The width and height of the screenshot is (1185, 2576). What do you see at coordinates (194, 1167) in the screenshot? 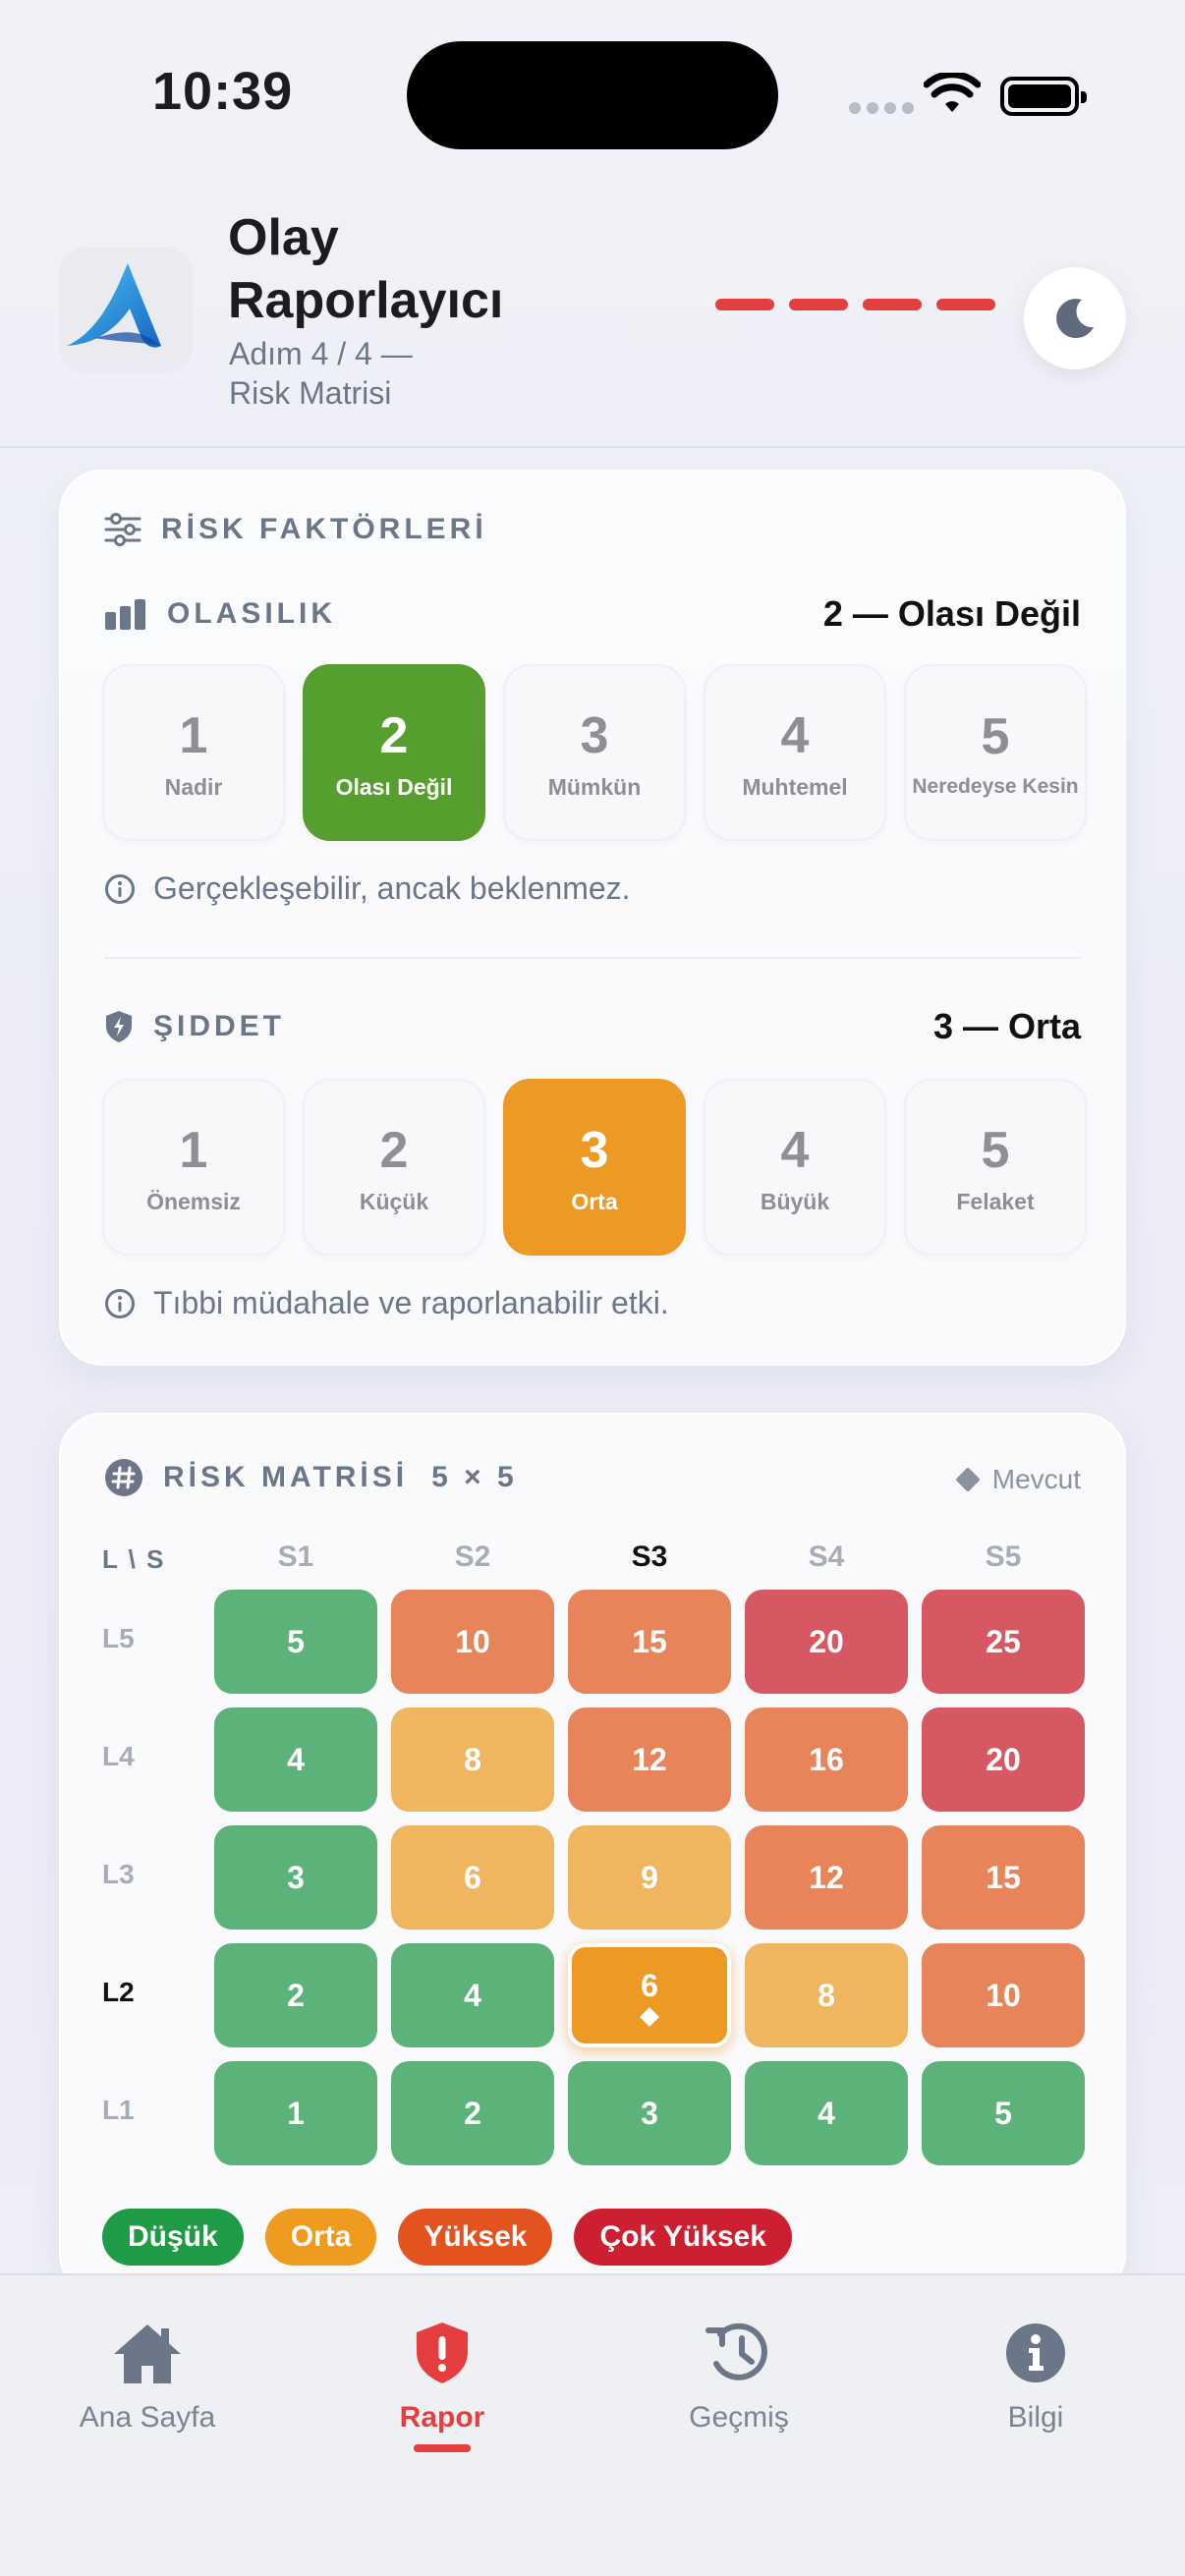
I see `severity-option-1: 1 Önemsiz` at bounding box center [194, 1167].